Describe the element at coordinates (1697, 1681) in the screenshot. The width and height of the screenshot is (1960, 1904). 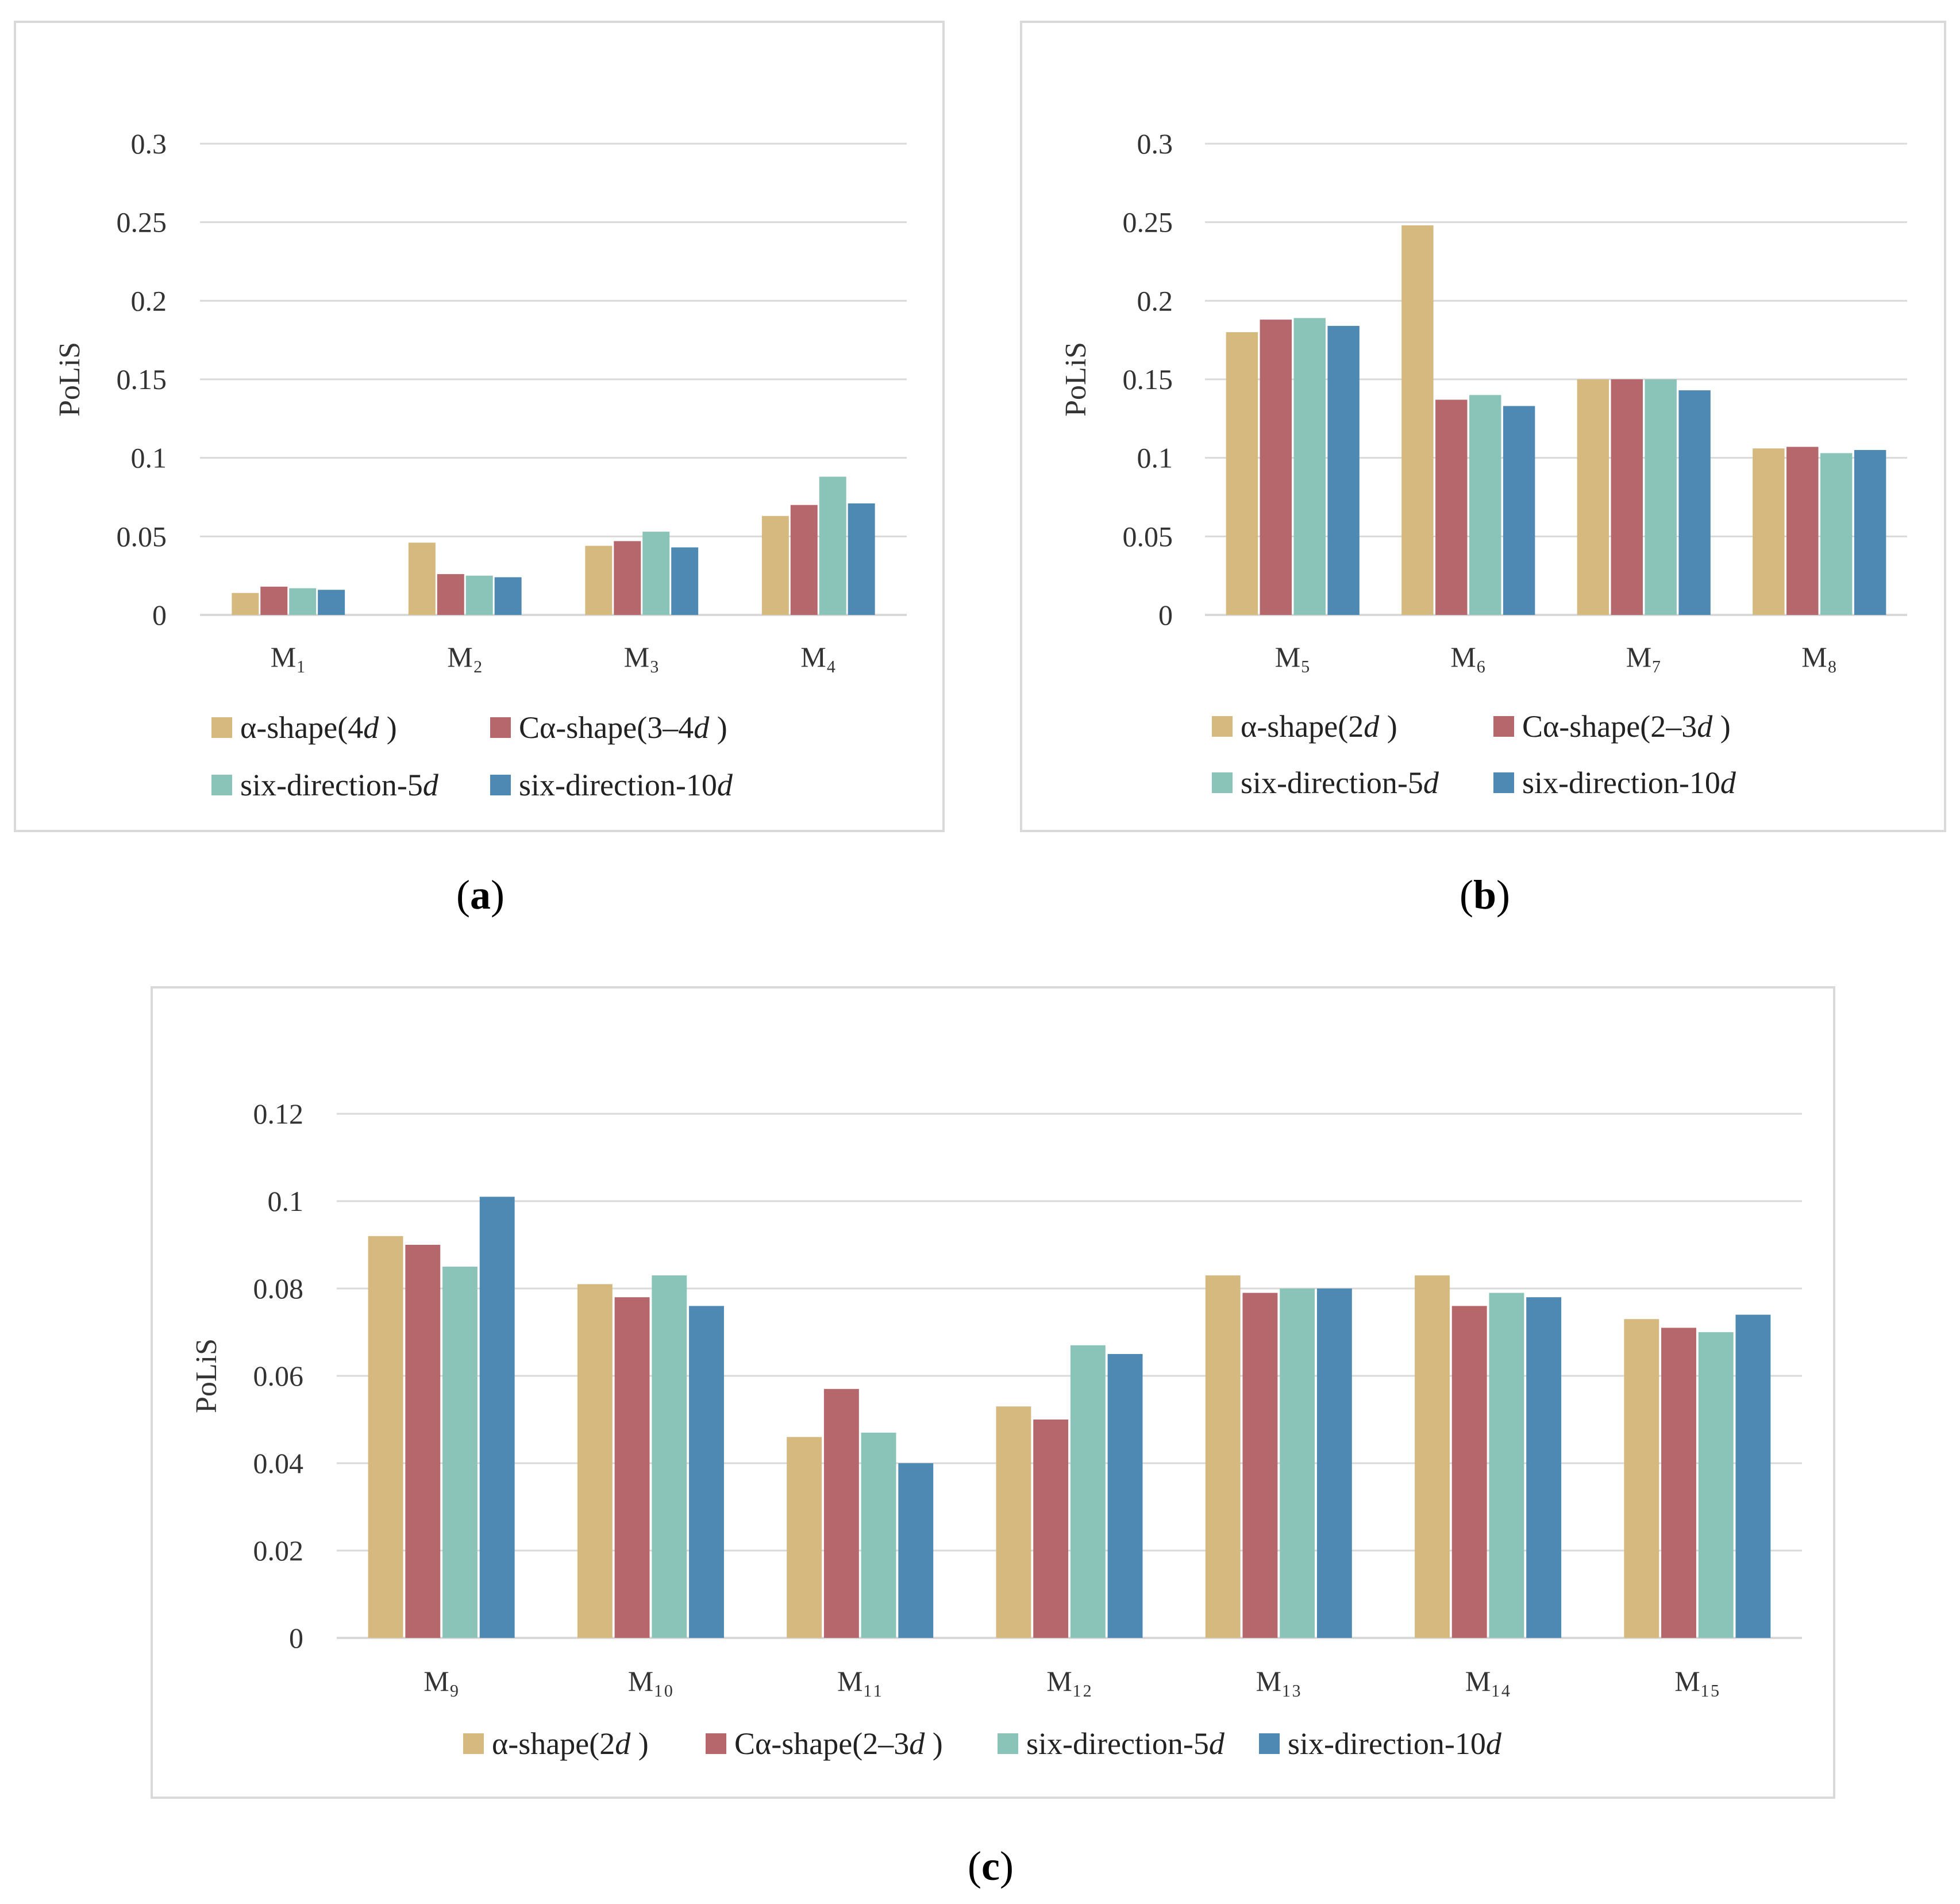
I see `x-category-label: M₁₅` at that location.